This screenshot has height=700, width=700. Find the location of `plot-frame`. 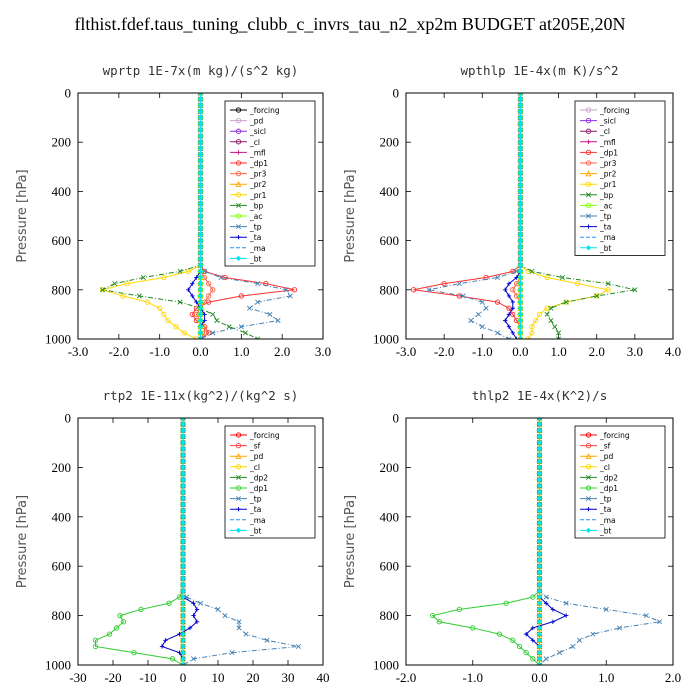

plot-frame is located at coordinates (200, 216).